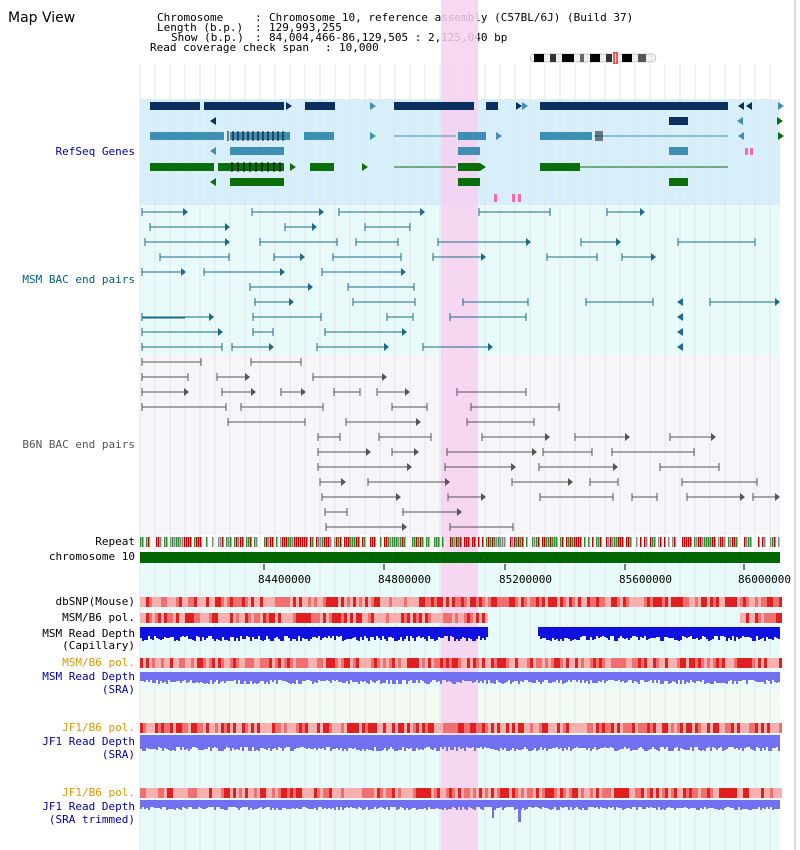  Describe the element at coordinates (459, 425) in the screenshot. I see `selection-highlight` at that location.